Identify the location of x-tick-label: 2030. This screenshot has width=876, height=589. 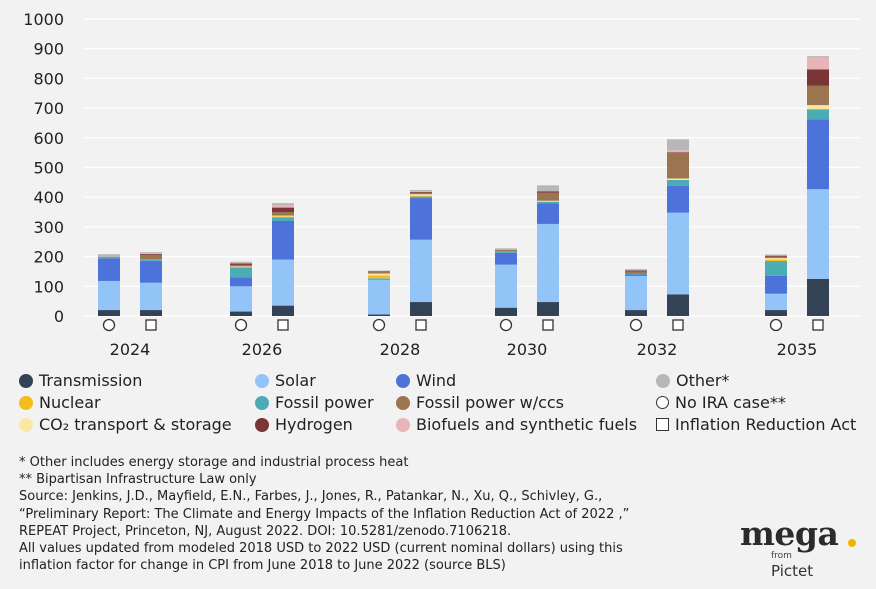
(527, 349).